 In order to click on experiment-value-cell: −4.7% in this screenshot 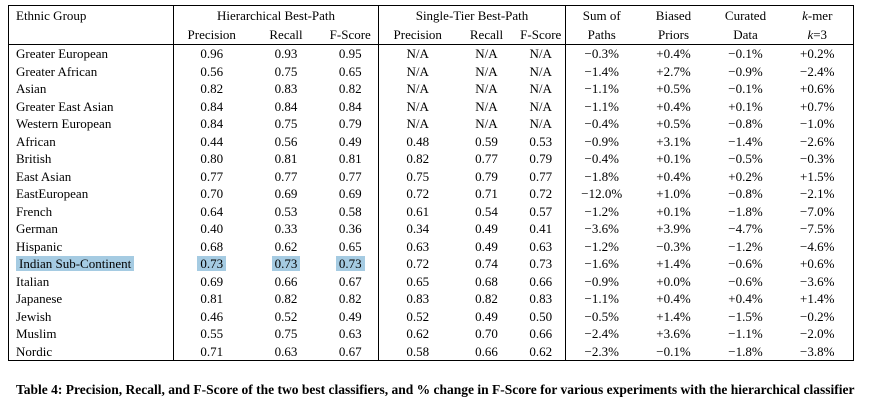, I will do `click(745, 228)`.